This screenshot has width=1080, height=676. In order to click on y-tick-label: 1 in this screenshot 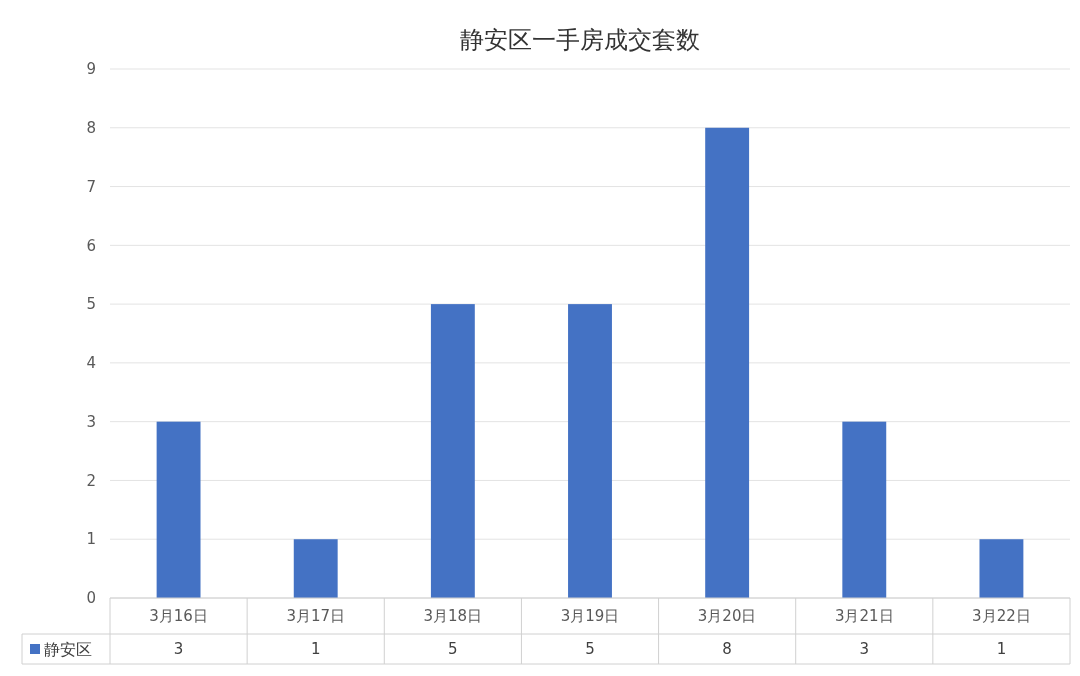, I will do `click(91, 539)`.